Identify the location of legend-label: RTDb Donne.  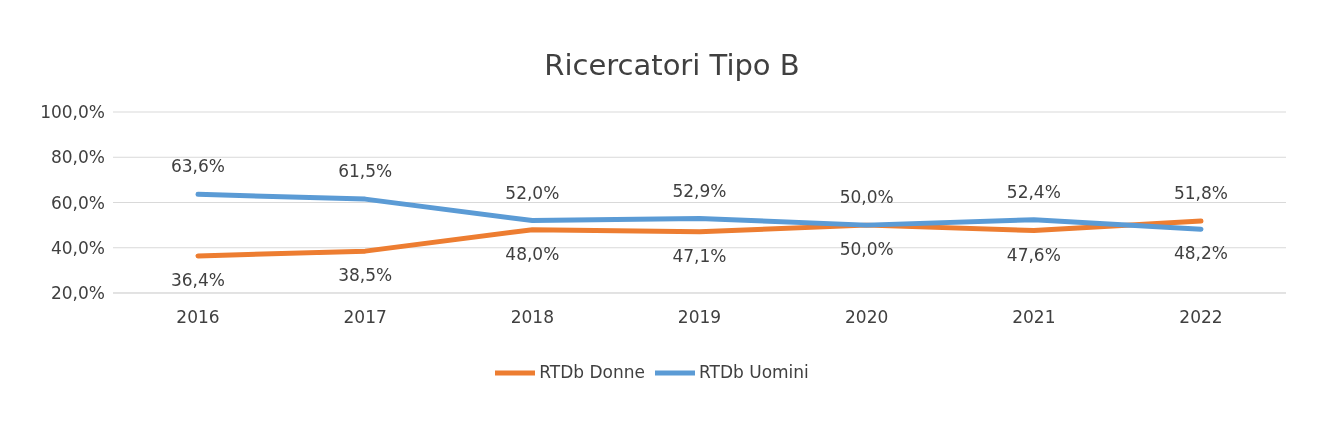
(592, 372).